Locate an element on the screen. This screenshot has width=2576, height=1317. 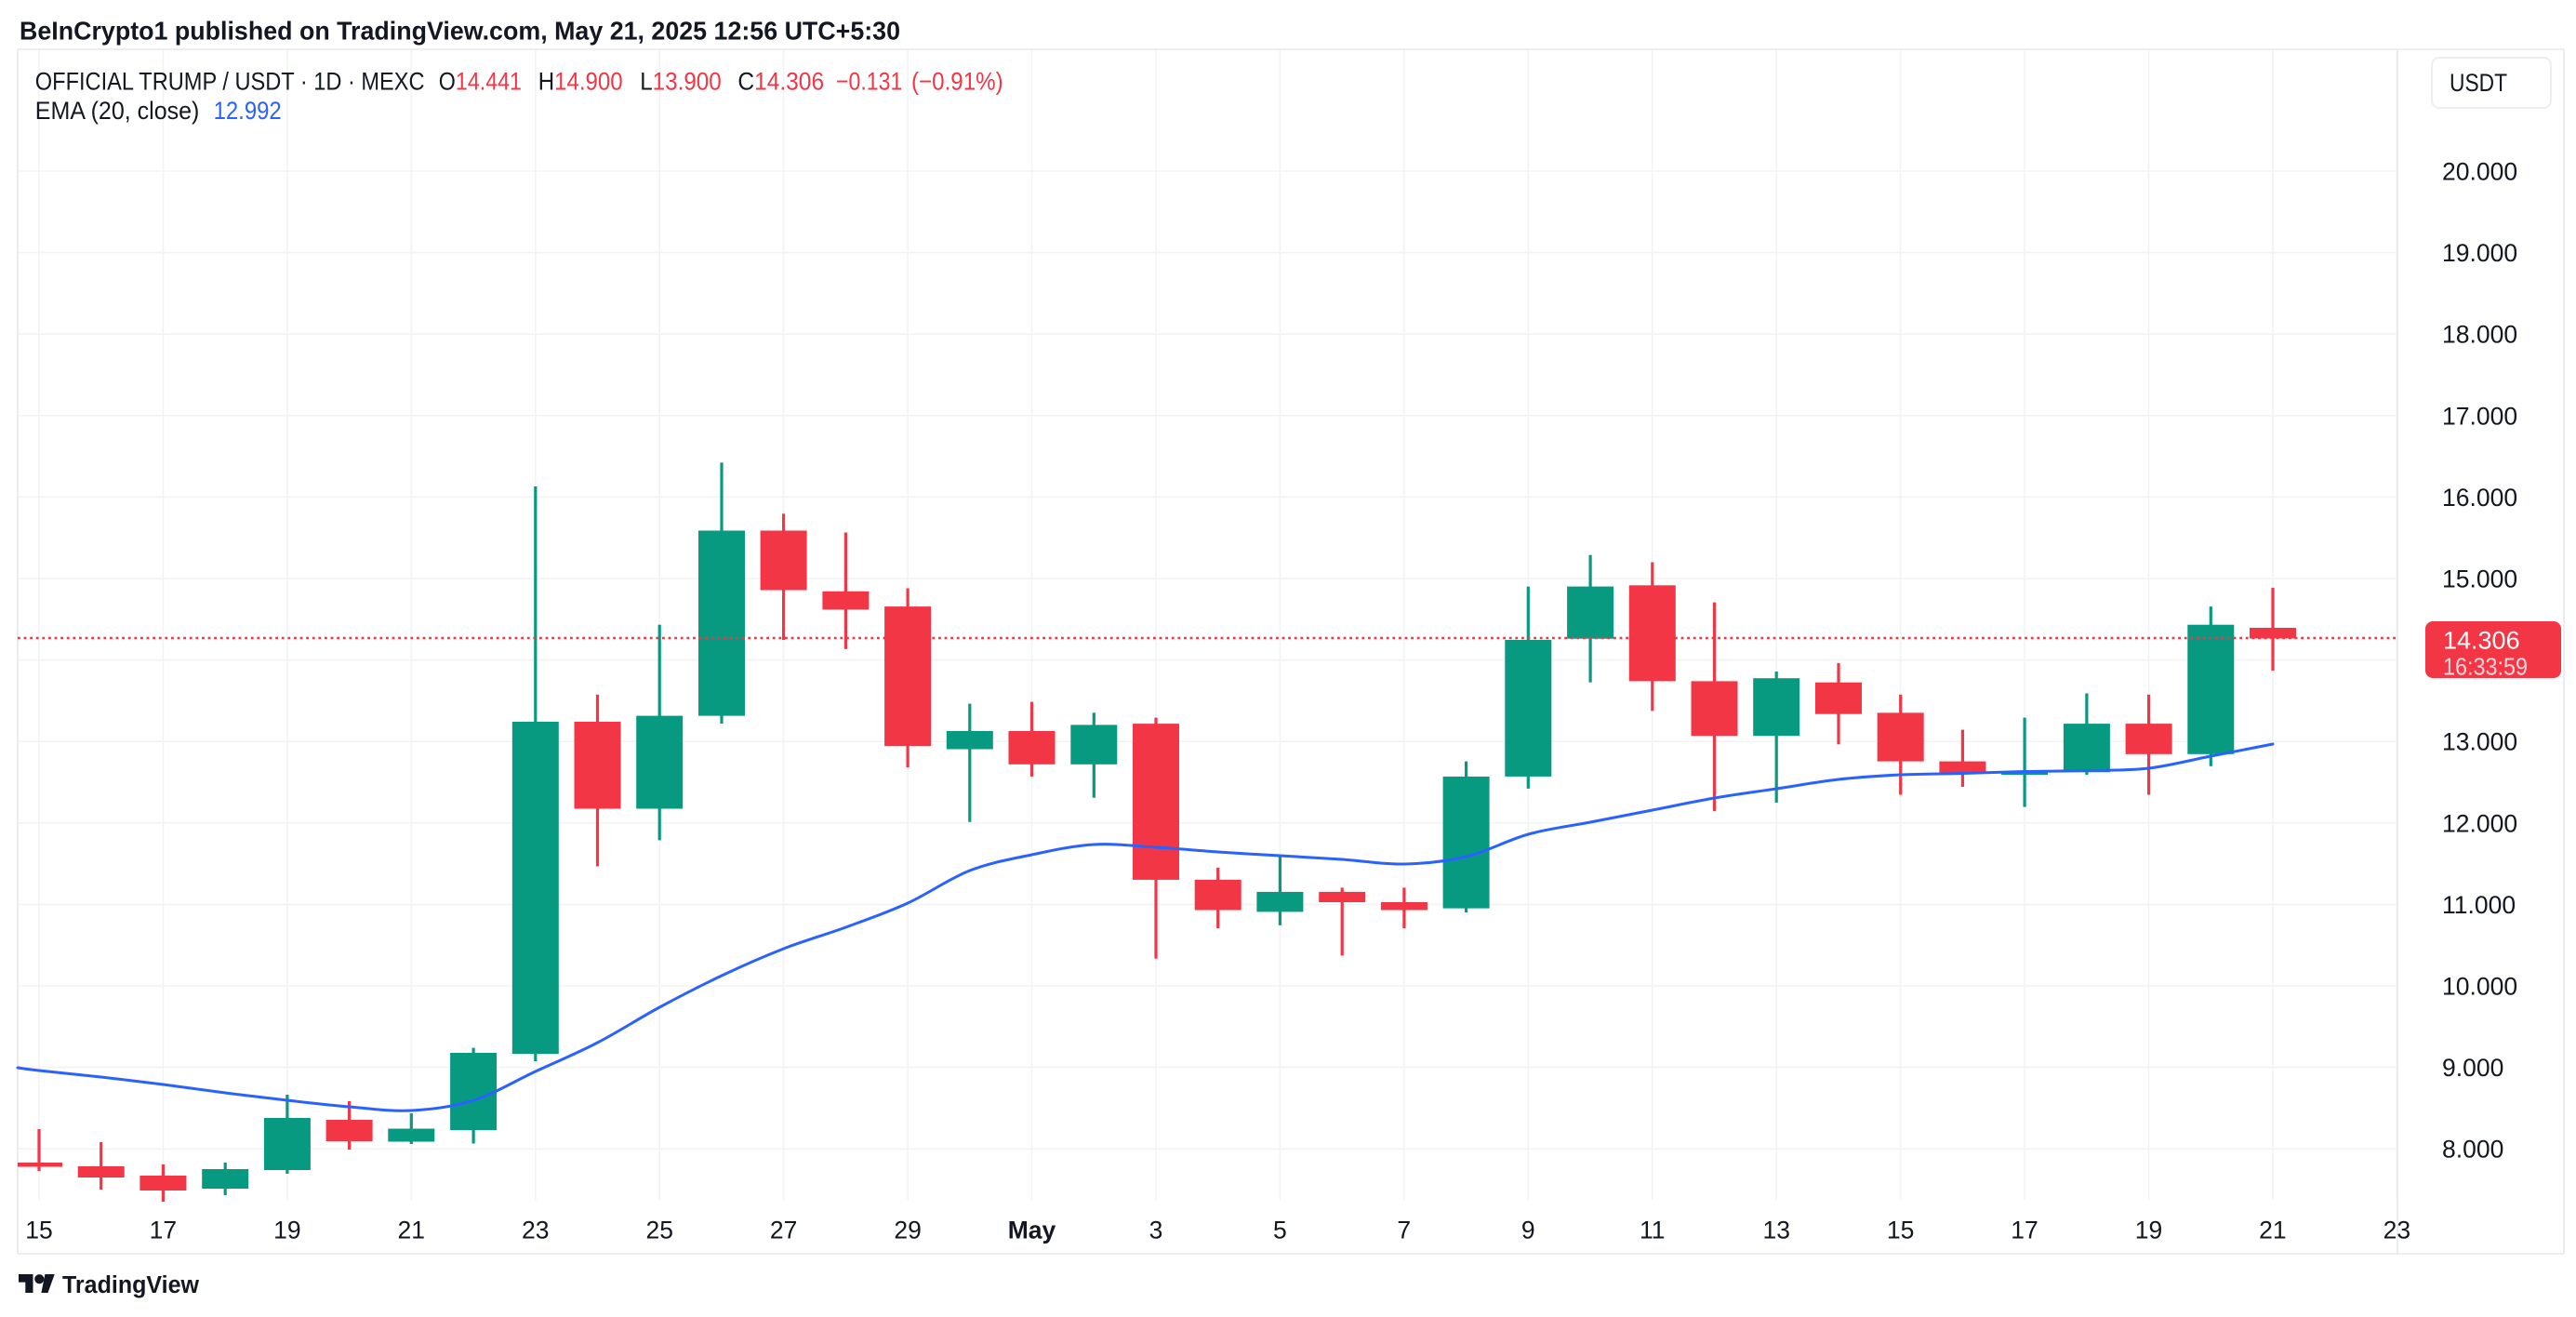
svg-text: 12.000 is located at coordinates (2479, 823).